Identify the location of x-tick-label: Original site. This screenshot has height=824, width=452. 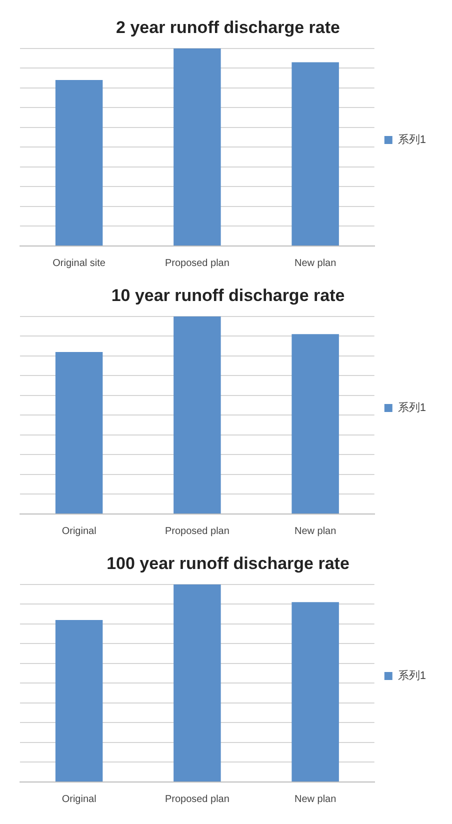
(79, 263).